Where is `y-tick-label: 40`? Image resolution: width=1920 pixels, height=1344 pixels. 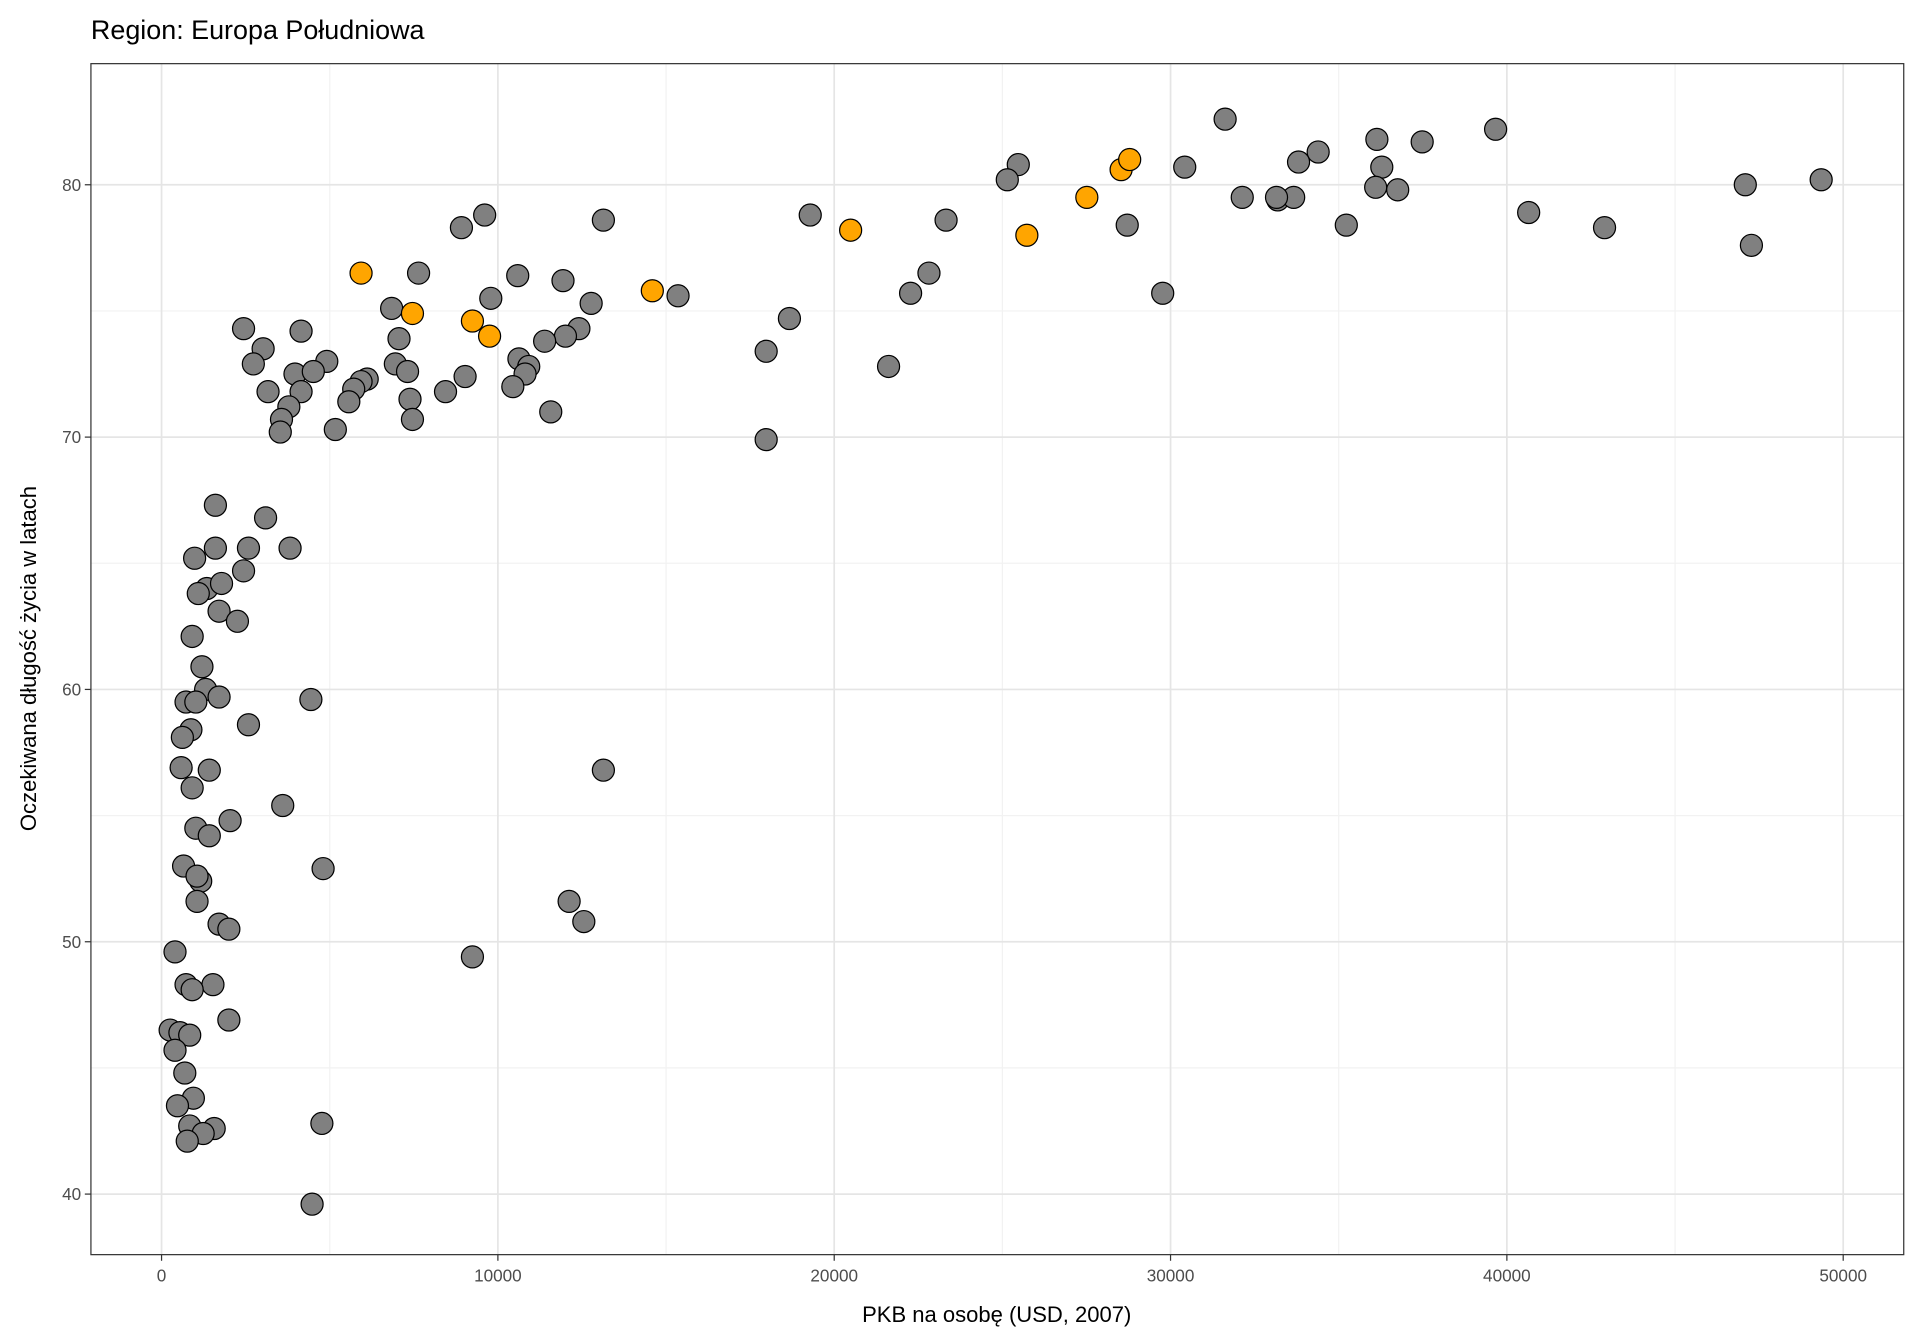 y-tick-label: 40 is located at coordinates (71, 1194).